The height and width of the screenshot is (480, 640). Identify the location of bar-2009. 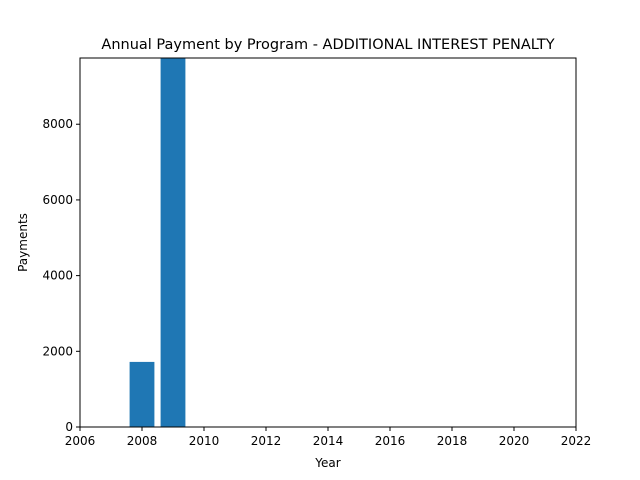
(173, 242).